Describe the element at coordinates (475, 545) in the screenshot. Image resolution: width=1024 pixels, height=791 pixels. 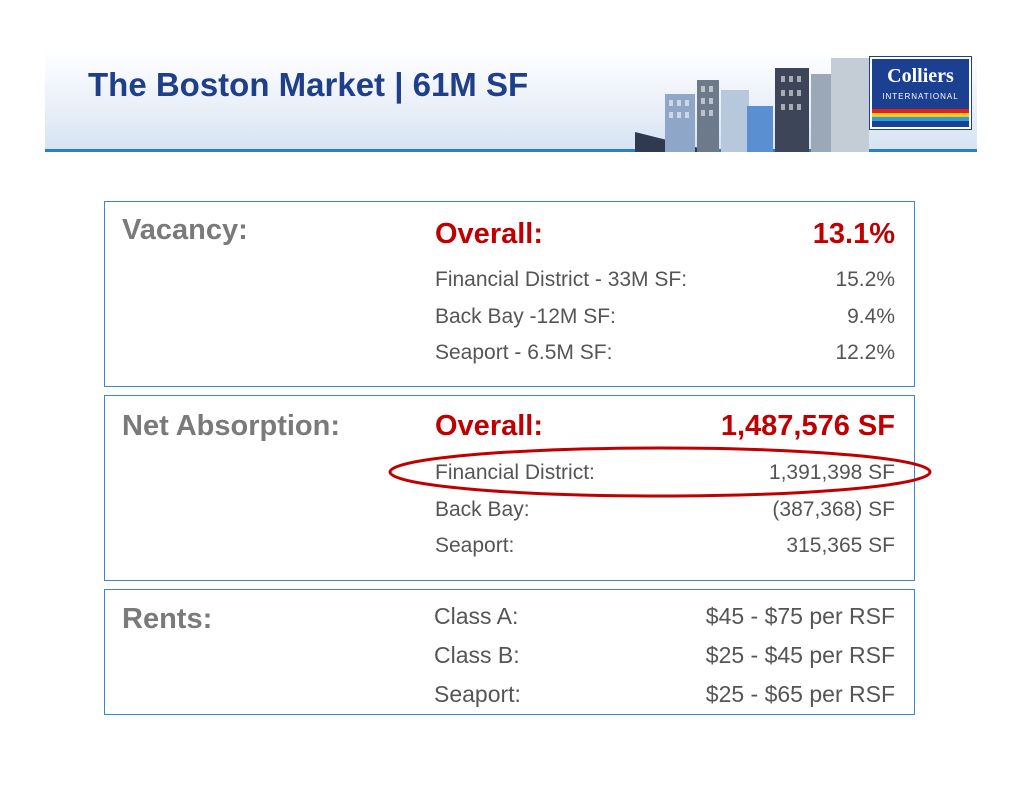
I see `absorption-row-name: Seaport:` at that location.